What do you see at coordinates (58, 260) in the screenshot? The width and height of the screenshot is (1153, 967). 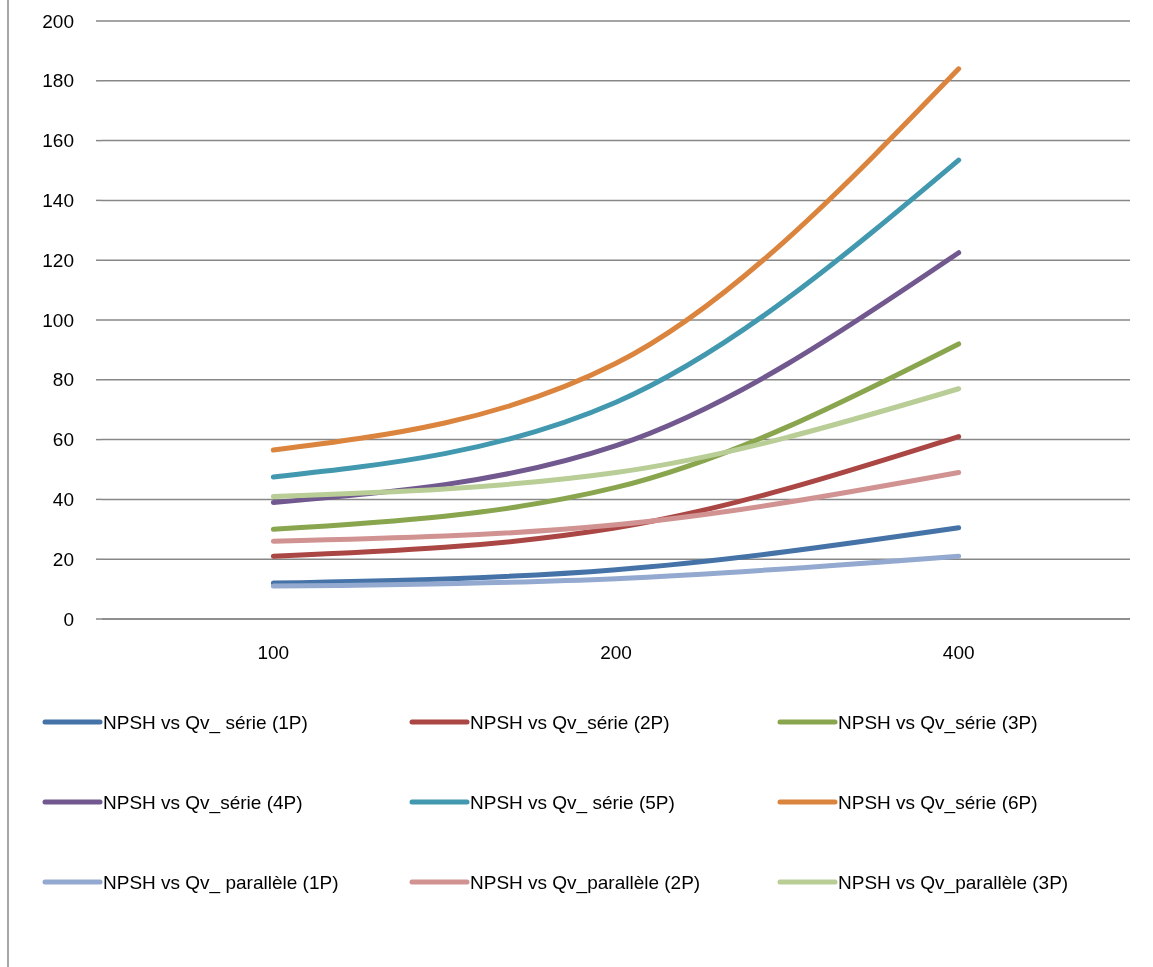 I see `y-tick-label: 120` at bounding box center [58, 260].